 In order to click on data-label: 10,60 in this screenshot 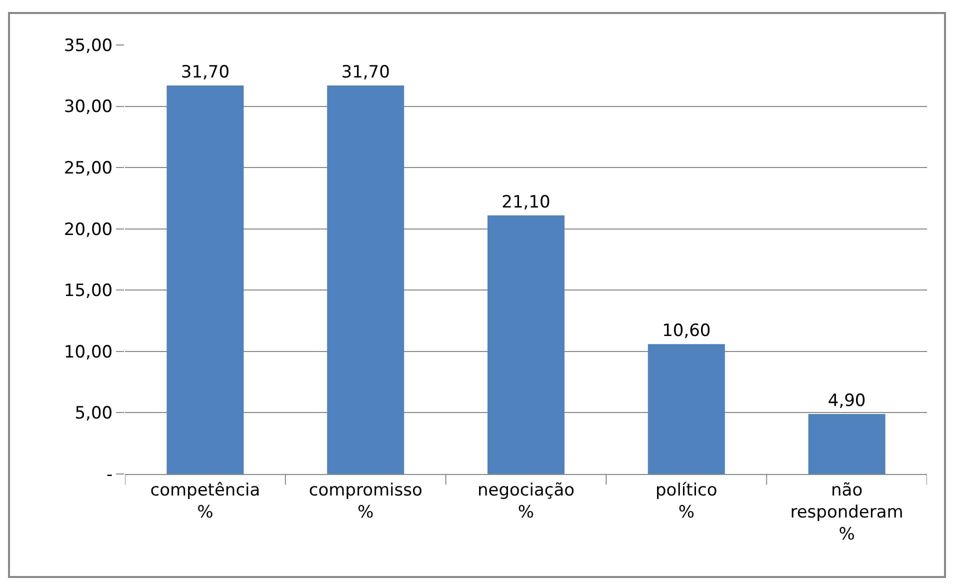, I will do `click(686, 331)`.